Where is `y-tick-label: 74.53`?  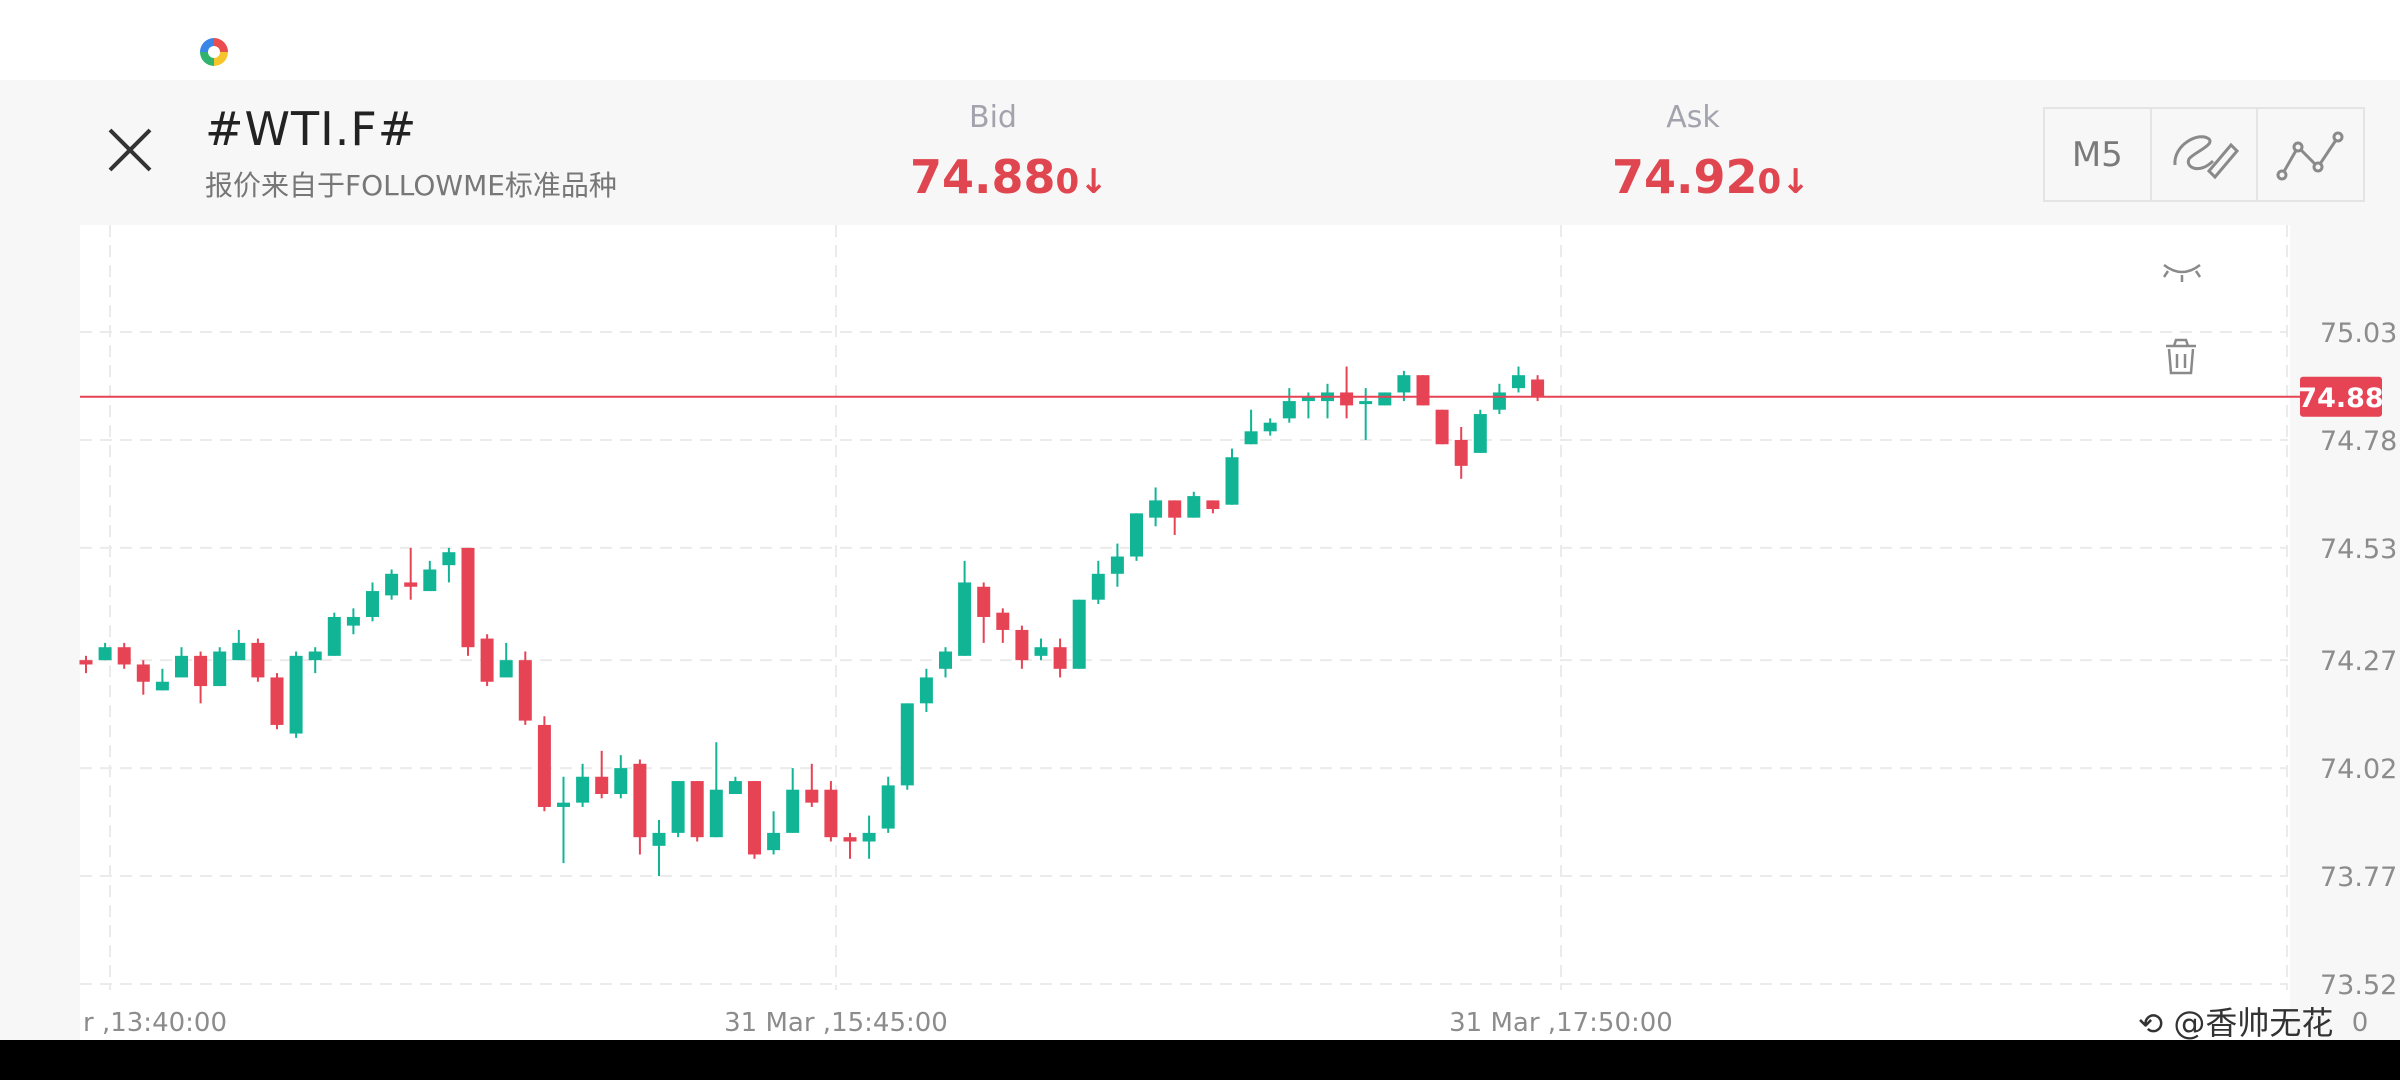
y-tick-label: 74.53 is located at coordinates (2358, 549).